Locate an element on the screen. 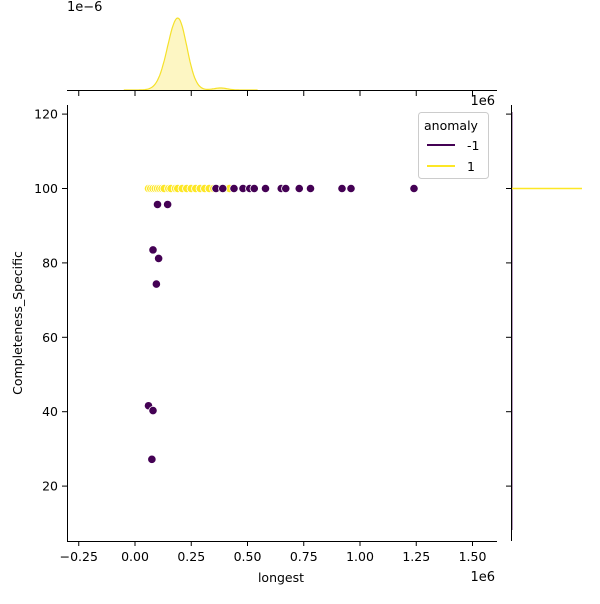 The height and width of the screenshot is (604, 600). x-tick-label: 0.00 is located at coordinates (135, 556).